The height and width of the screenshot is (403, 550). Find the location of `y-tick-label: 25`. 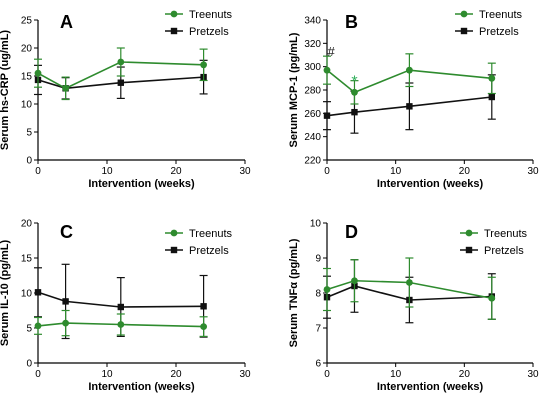

y-tick-label: 25 is located at coordinates (27, 21).